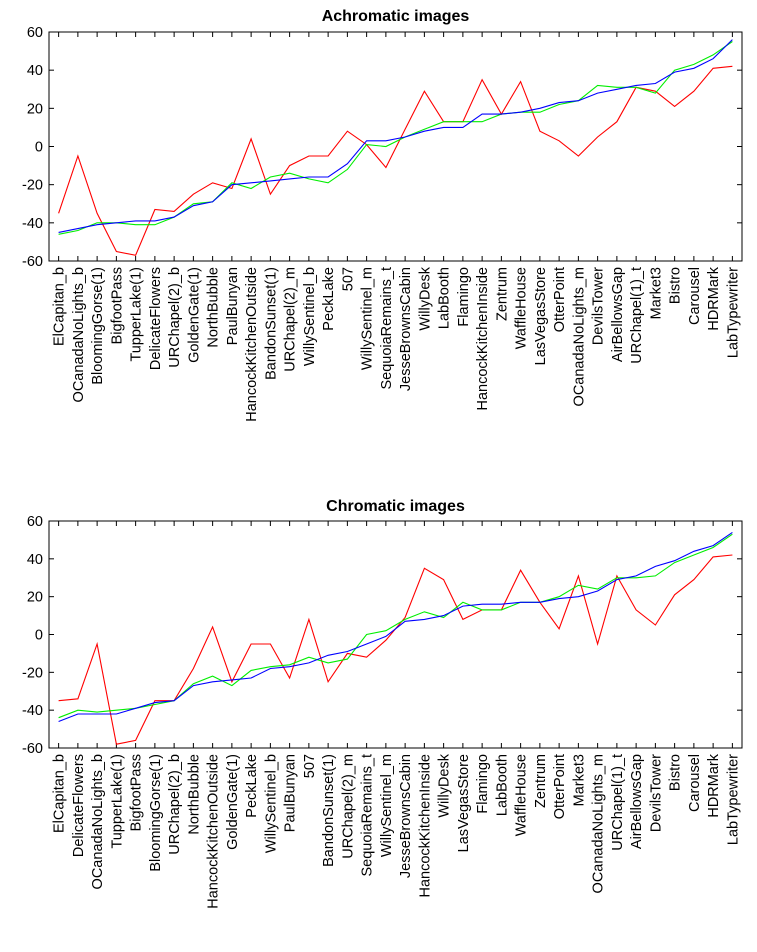 This screenshot has width=757, height=952. I want to click on y-tick-label: -20, so click(32, 186).